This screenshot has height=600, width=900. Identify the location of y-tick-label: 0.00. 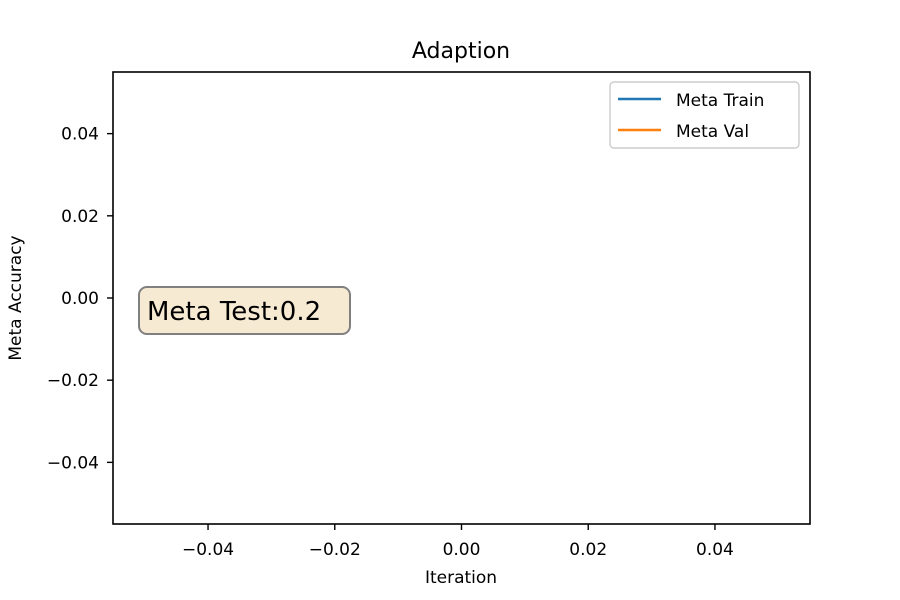
(80, 299).